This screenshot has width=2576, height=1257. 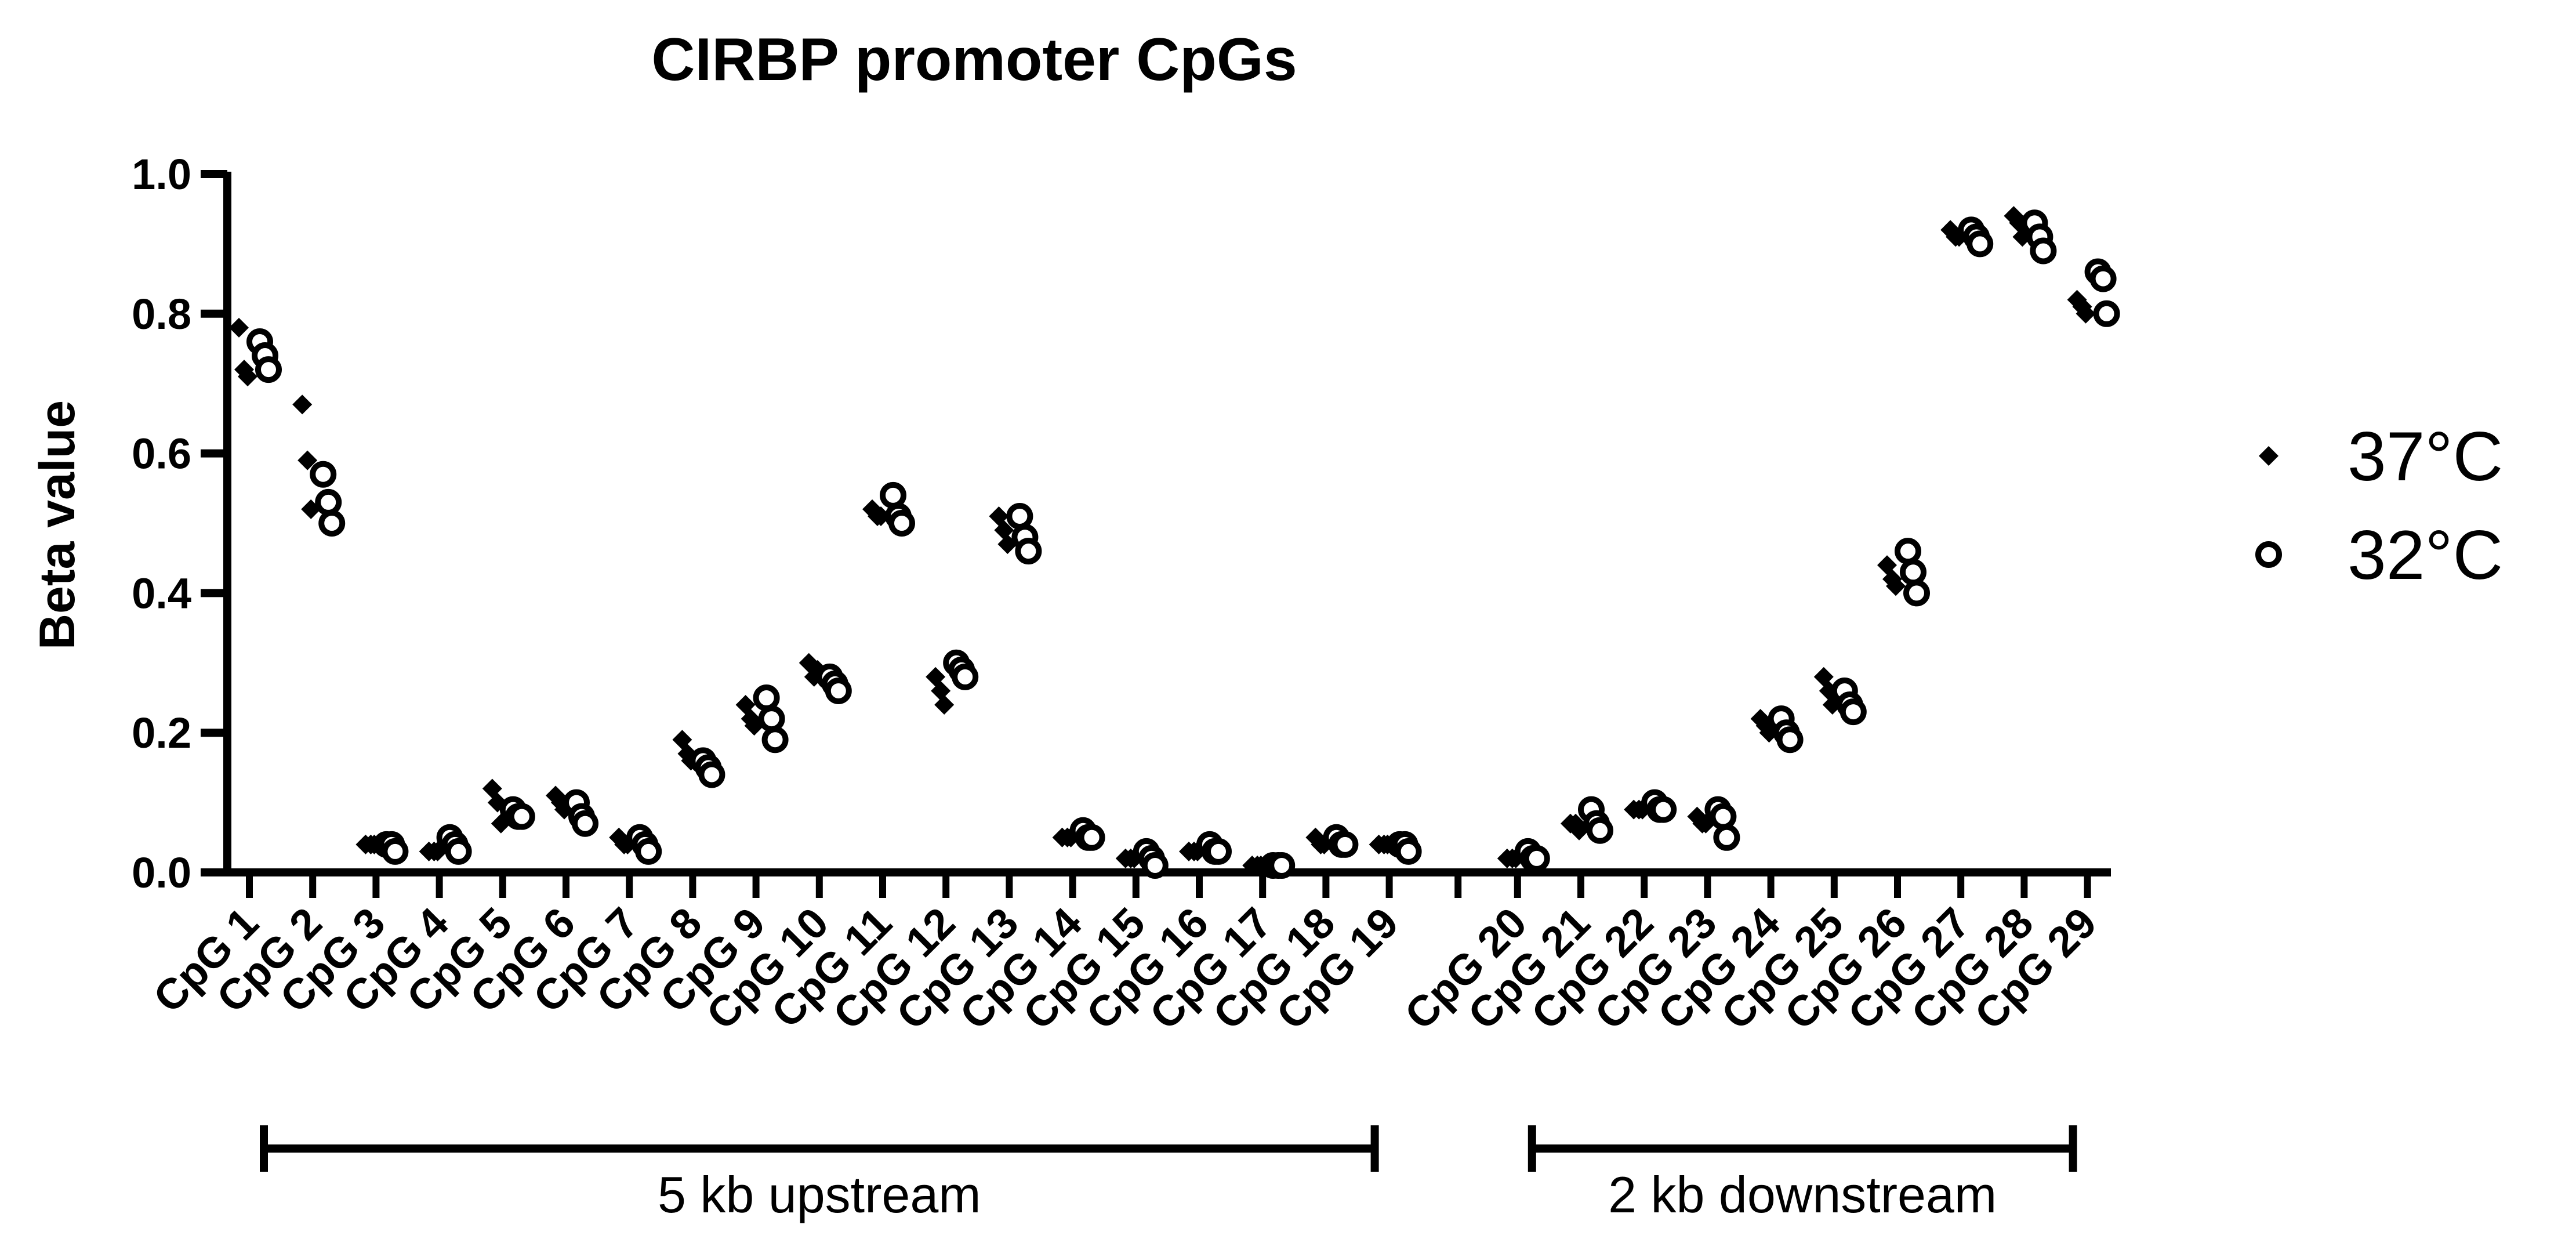 I want to click on y-axis-label: Beta value, so click(x=57, y=525).